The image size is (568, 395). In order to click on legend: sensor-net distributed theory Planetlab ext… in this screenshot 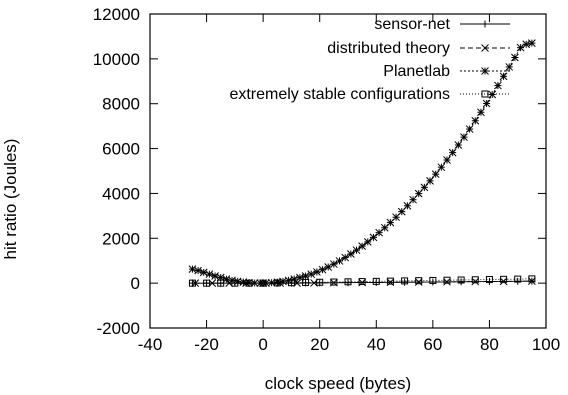, I will do `click(369, 59)`.